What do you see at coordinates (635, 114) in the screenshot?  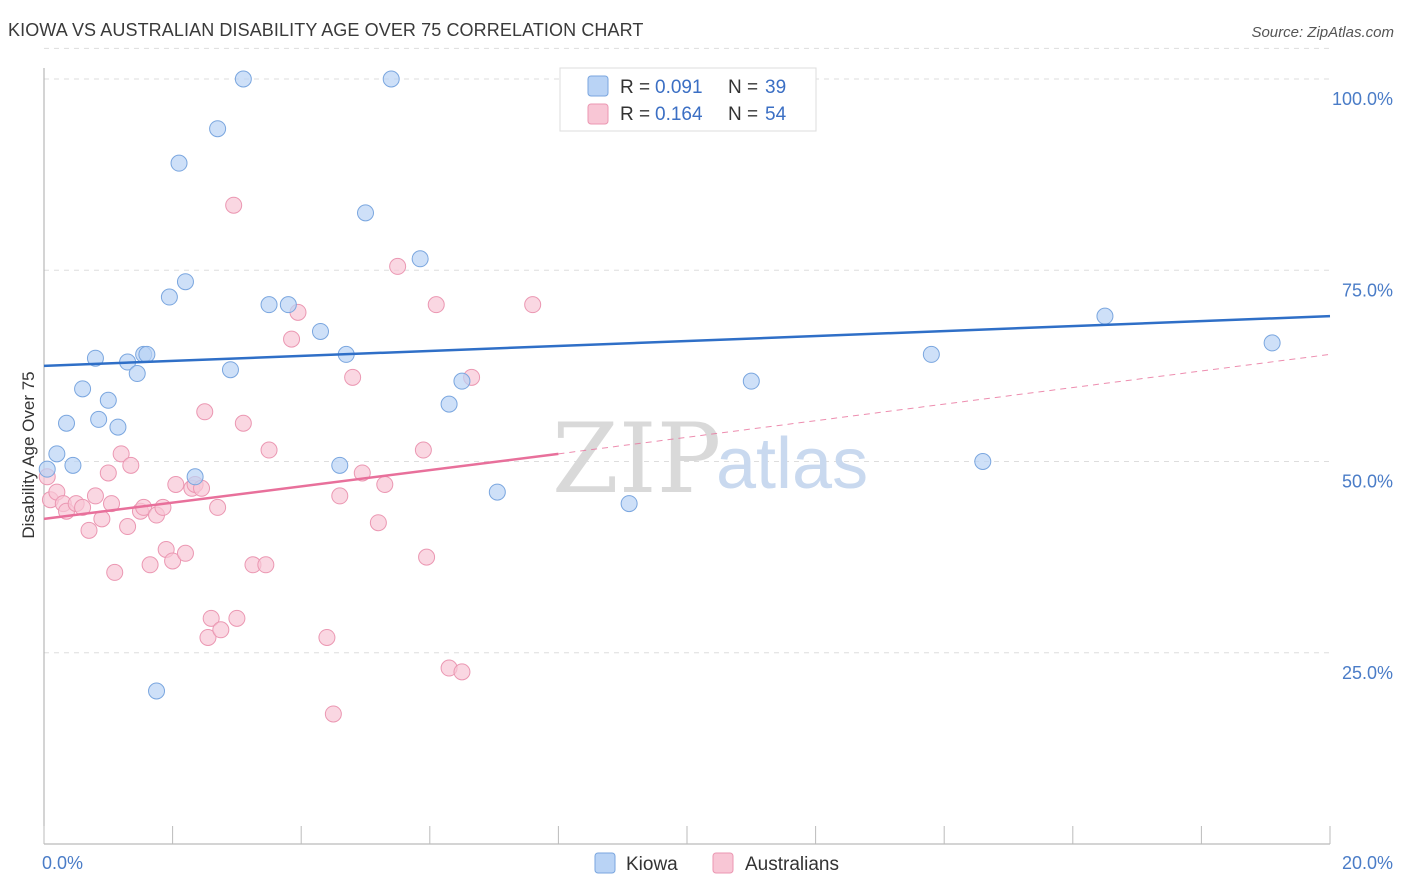 I see `legend-r-label-australians: R =` at bounding box center [635, 114].